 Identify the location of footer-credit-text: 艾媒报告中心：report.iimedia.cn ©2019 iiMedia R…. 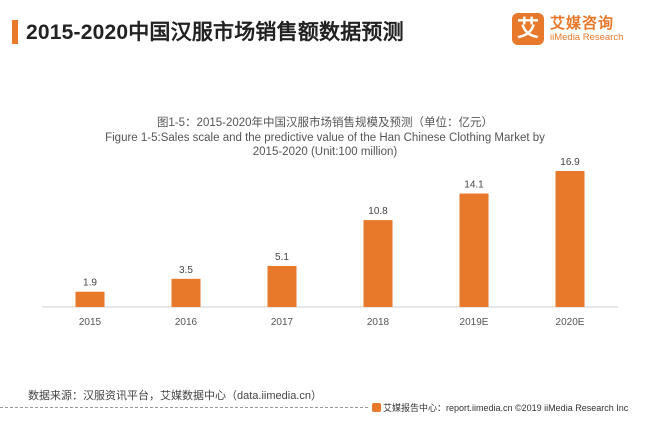
(506, 408).